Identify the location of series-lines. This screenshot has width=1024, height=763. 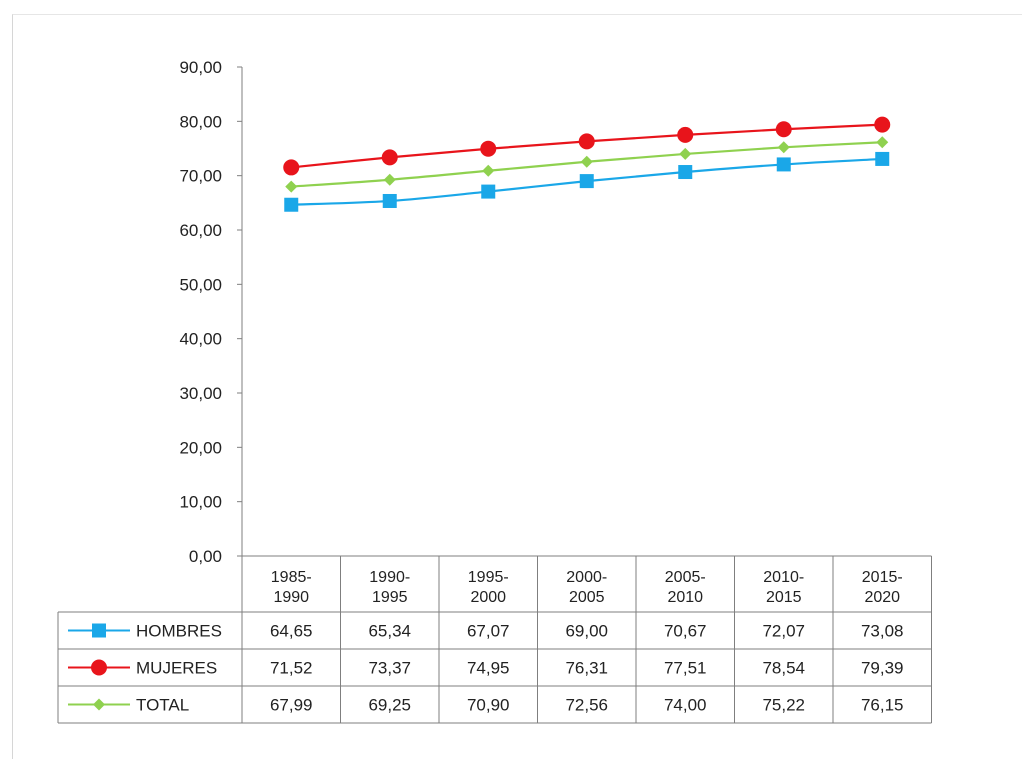
(587, 164).